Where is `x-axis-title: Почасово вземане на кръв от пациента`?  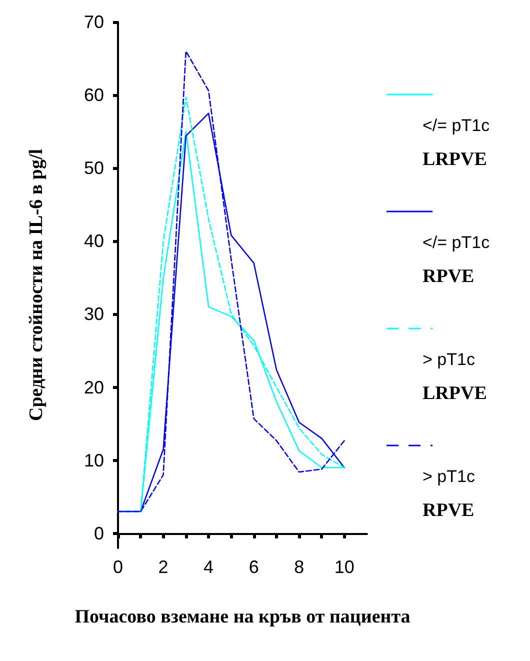 x-axis-title: Почасово вземане на кръв от пациента is located at coordinates (242, 617).